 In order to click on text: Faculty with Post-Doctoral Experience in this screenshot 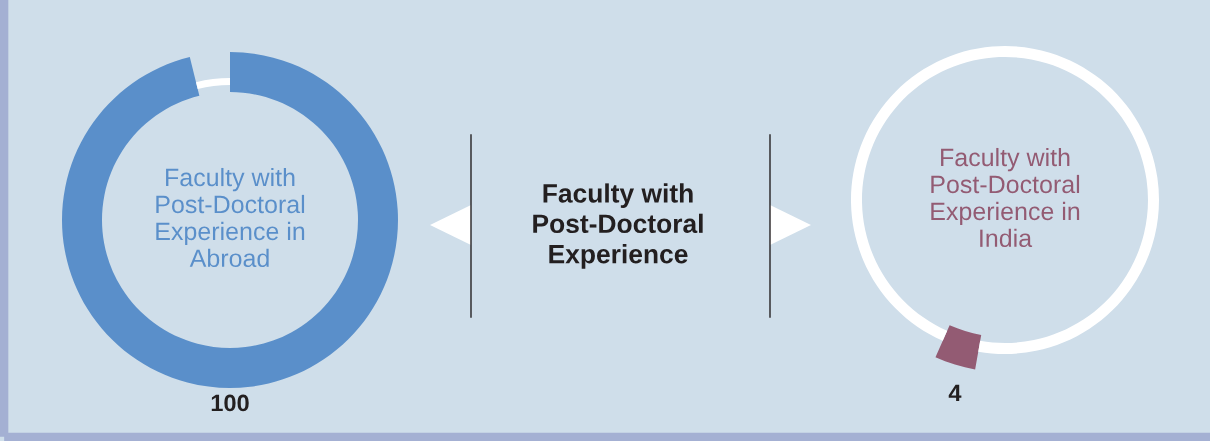, I will do `click(618, 226)`.